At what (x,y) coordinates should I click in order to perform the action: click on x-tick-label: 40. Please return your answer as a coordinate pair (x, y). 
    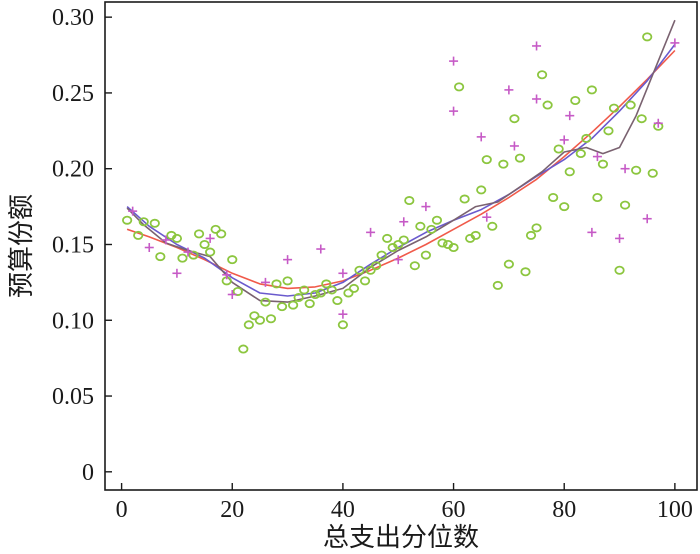
    Looking at the image, I should click on (343, 510).